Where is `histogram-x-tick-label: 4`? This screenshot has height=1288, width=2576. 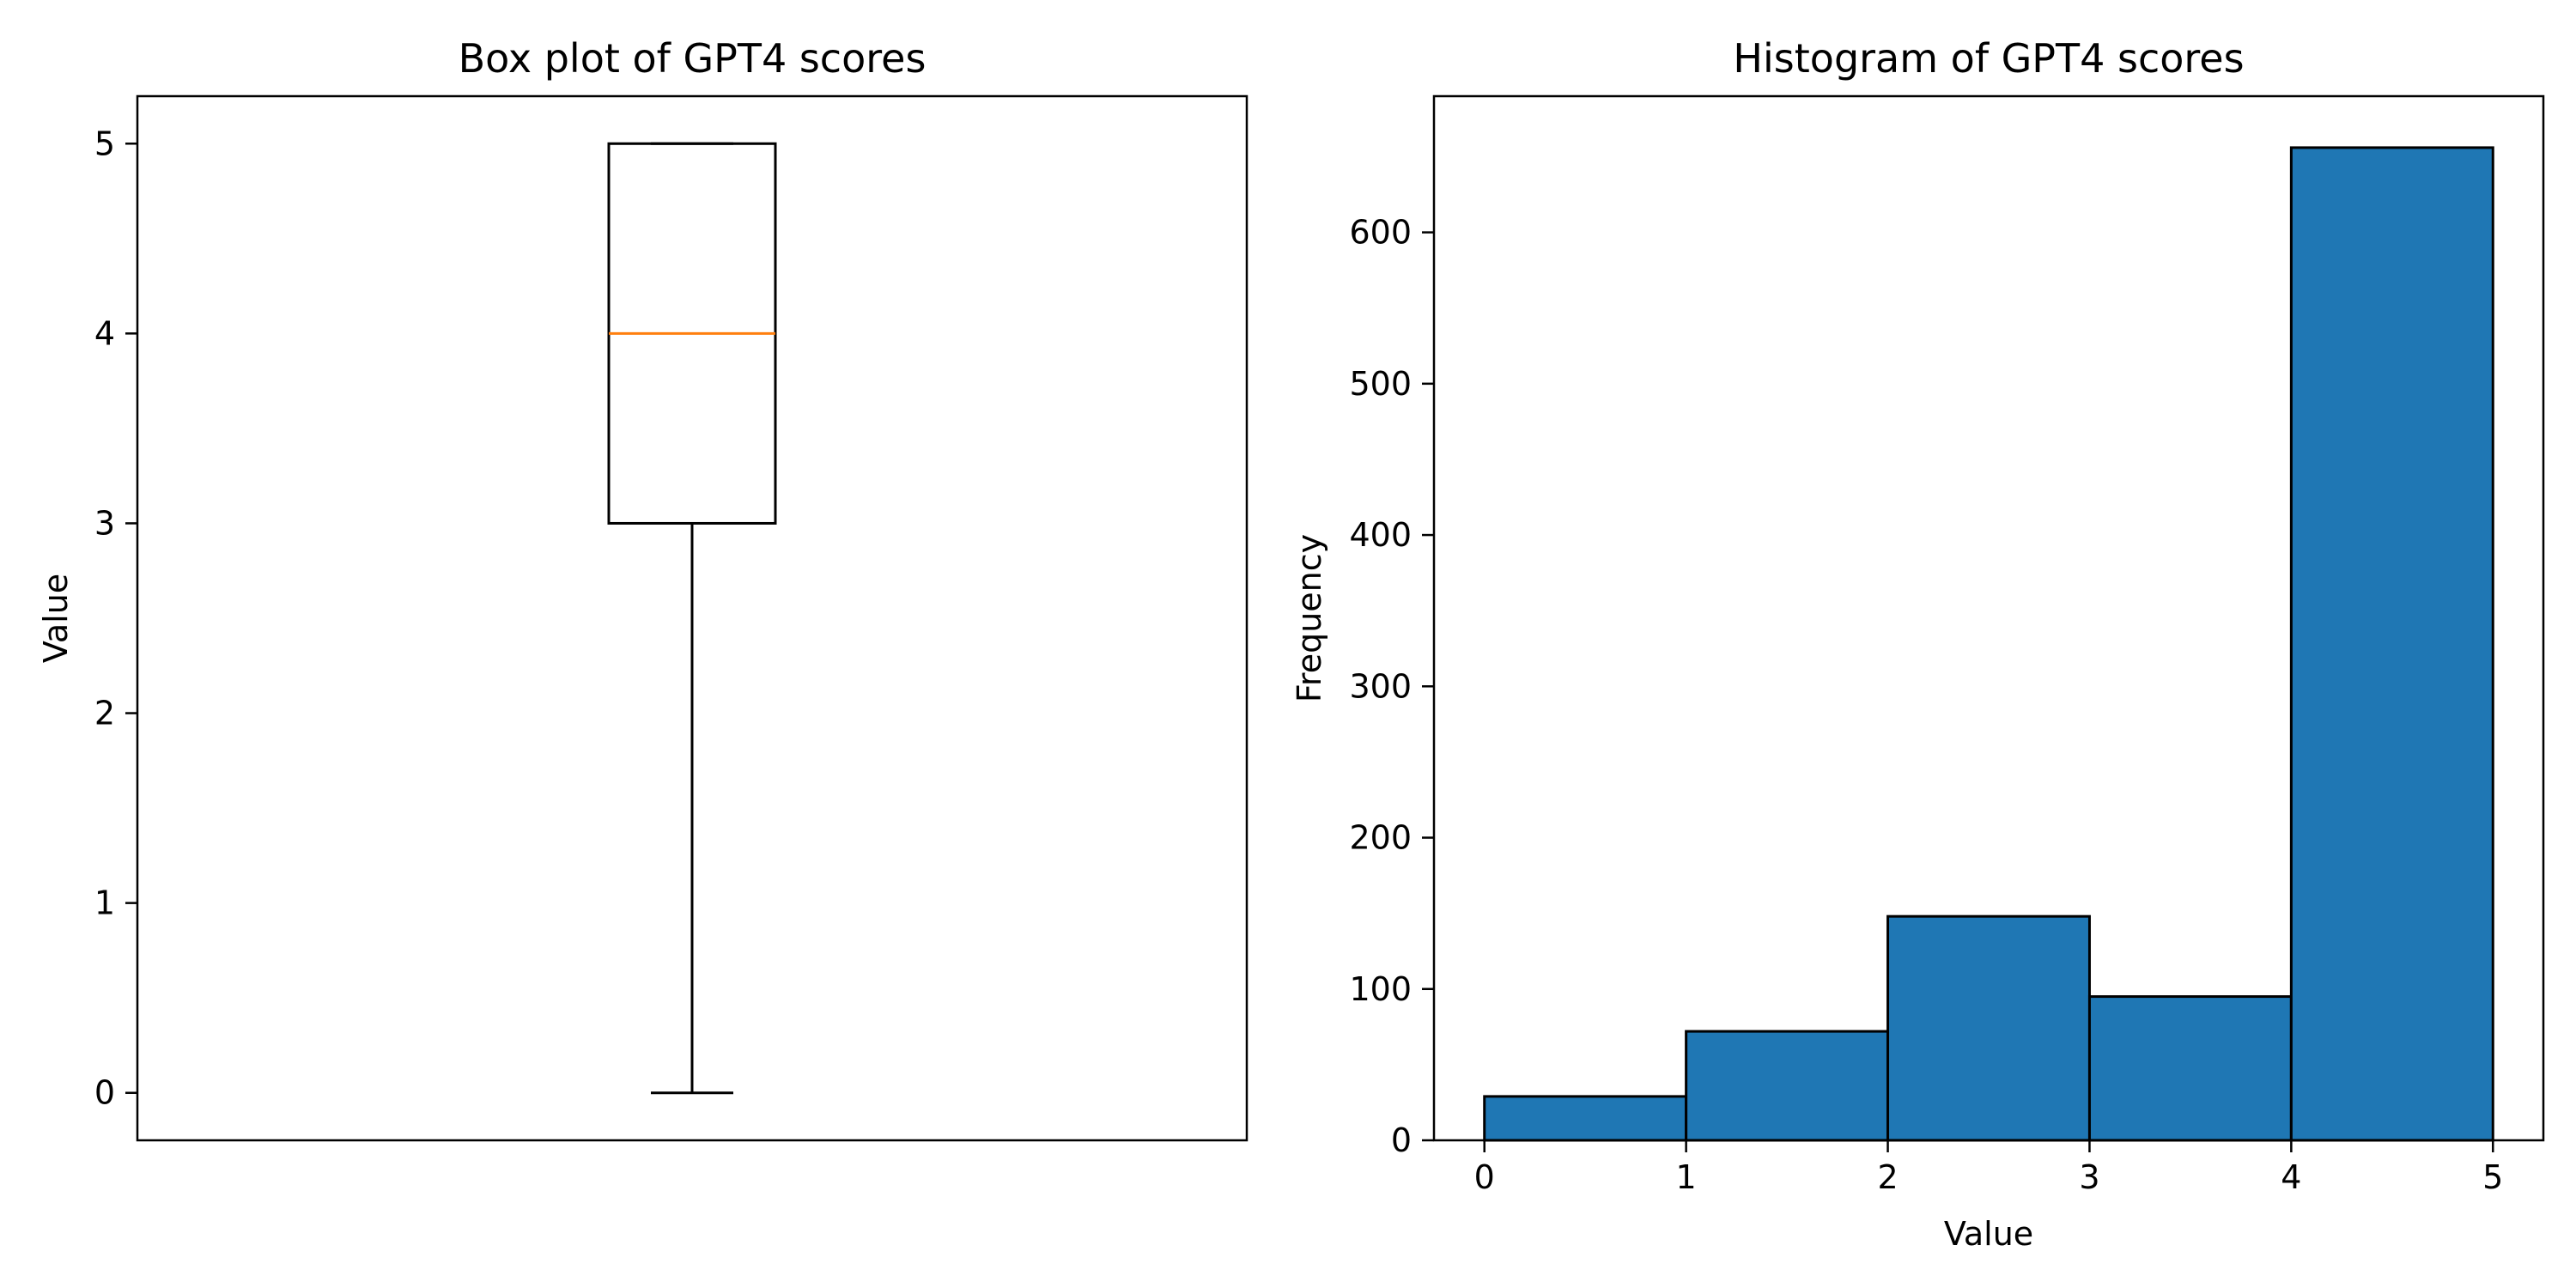
histogram-x-tick-label: 4 is located at coordinates (2291, 1177).